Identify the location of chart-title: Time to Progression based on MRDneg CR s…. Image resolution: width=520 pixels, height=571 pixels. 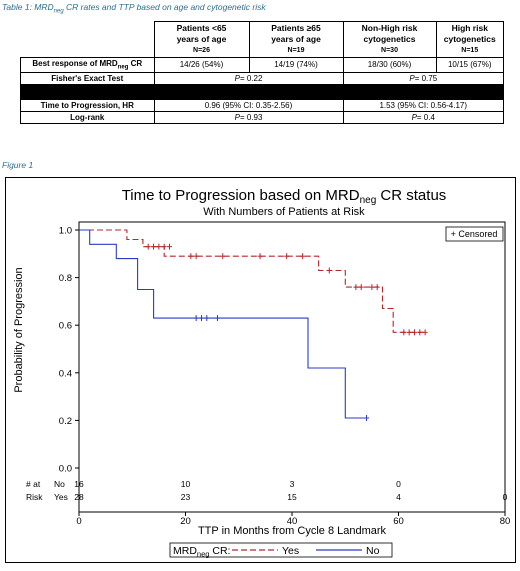
(284, 196).